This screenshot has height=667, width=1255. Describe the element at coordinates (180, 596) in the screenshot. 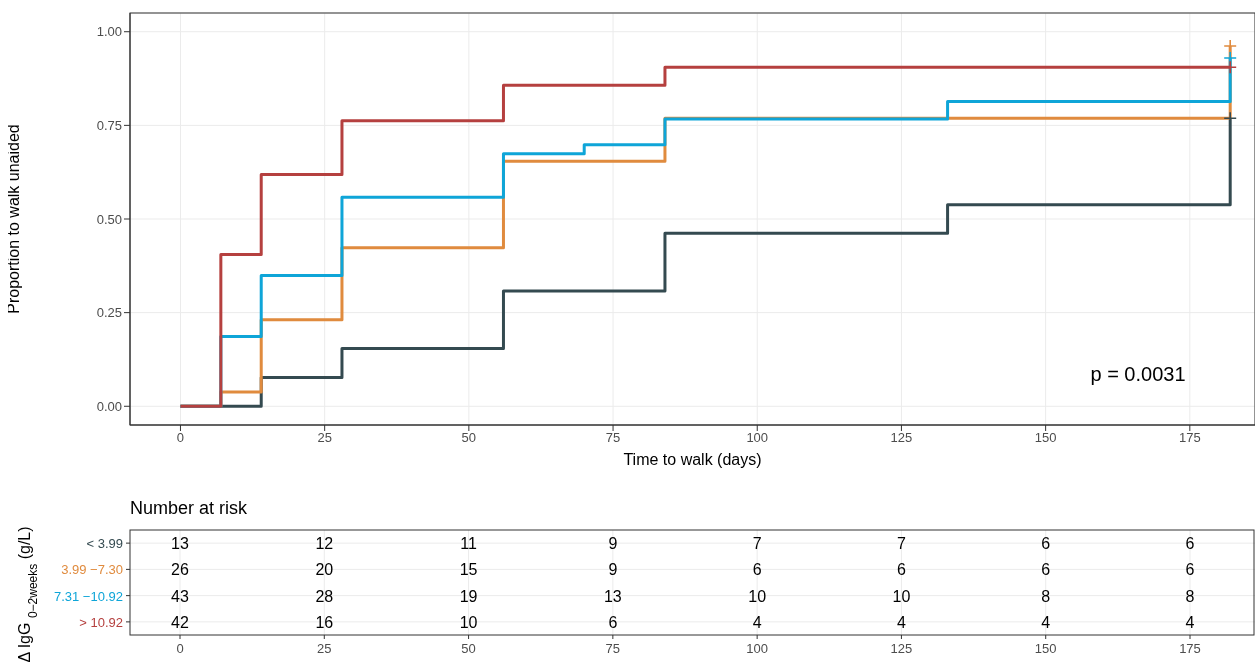

I see `data-label: 43` at that location.